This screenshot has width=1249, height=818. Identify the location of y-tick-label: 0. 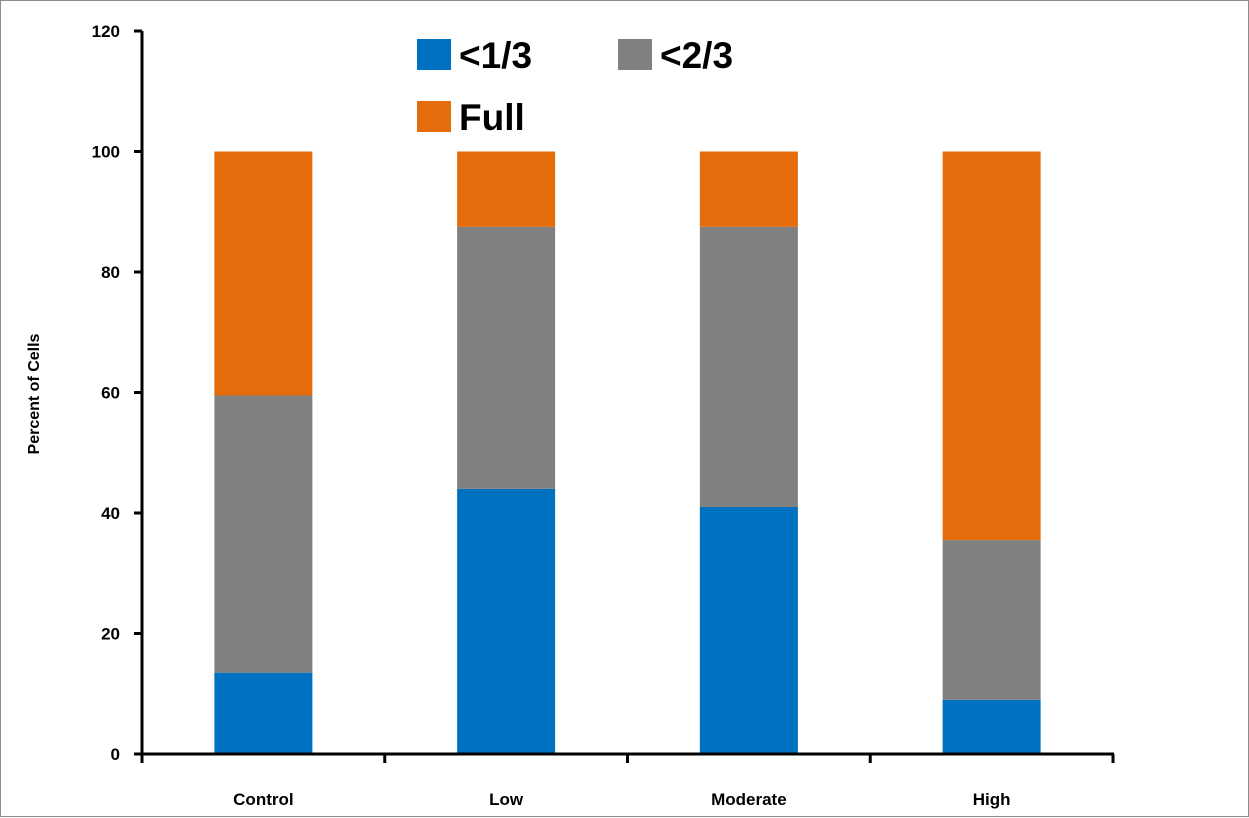
(115, 754).